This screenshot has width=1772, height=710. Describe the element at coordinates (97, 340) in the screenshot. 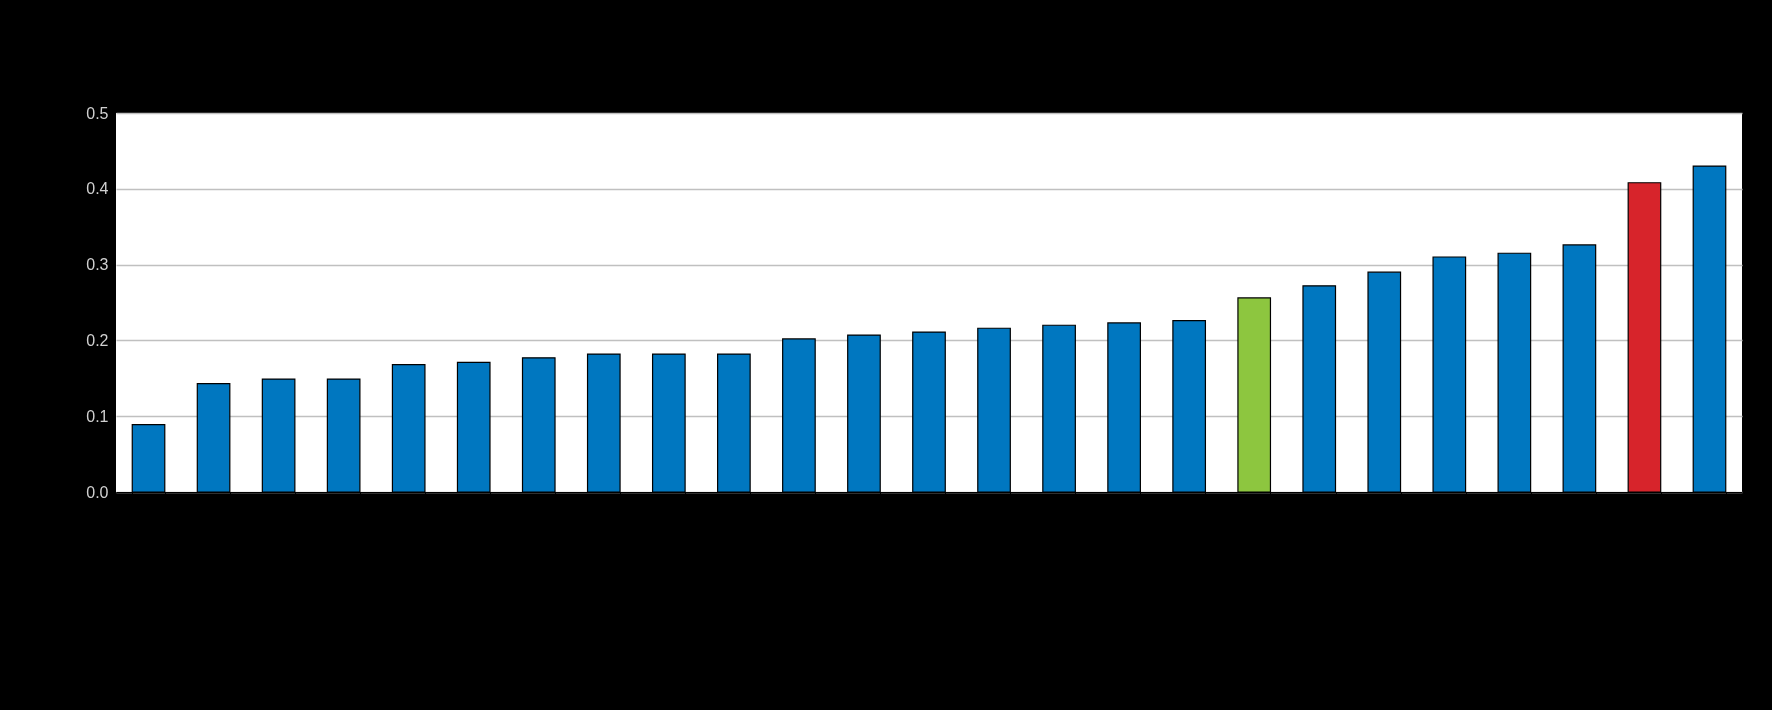

I see `y-tick-label: 0.2` at that location.